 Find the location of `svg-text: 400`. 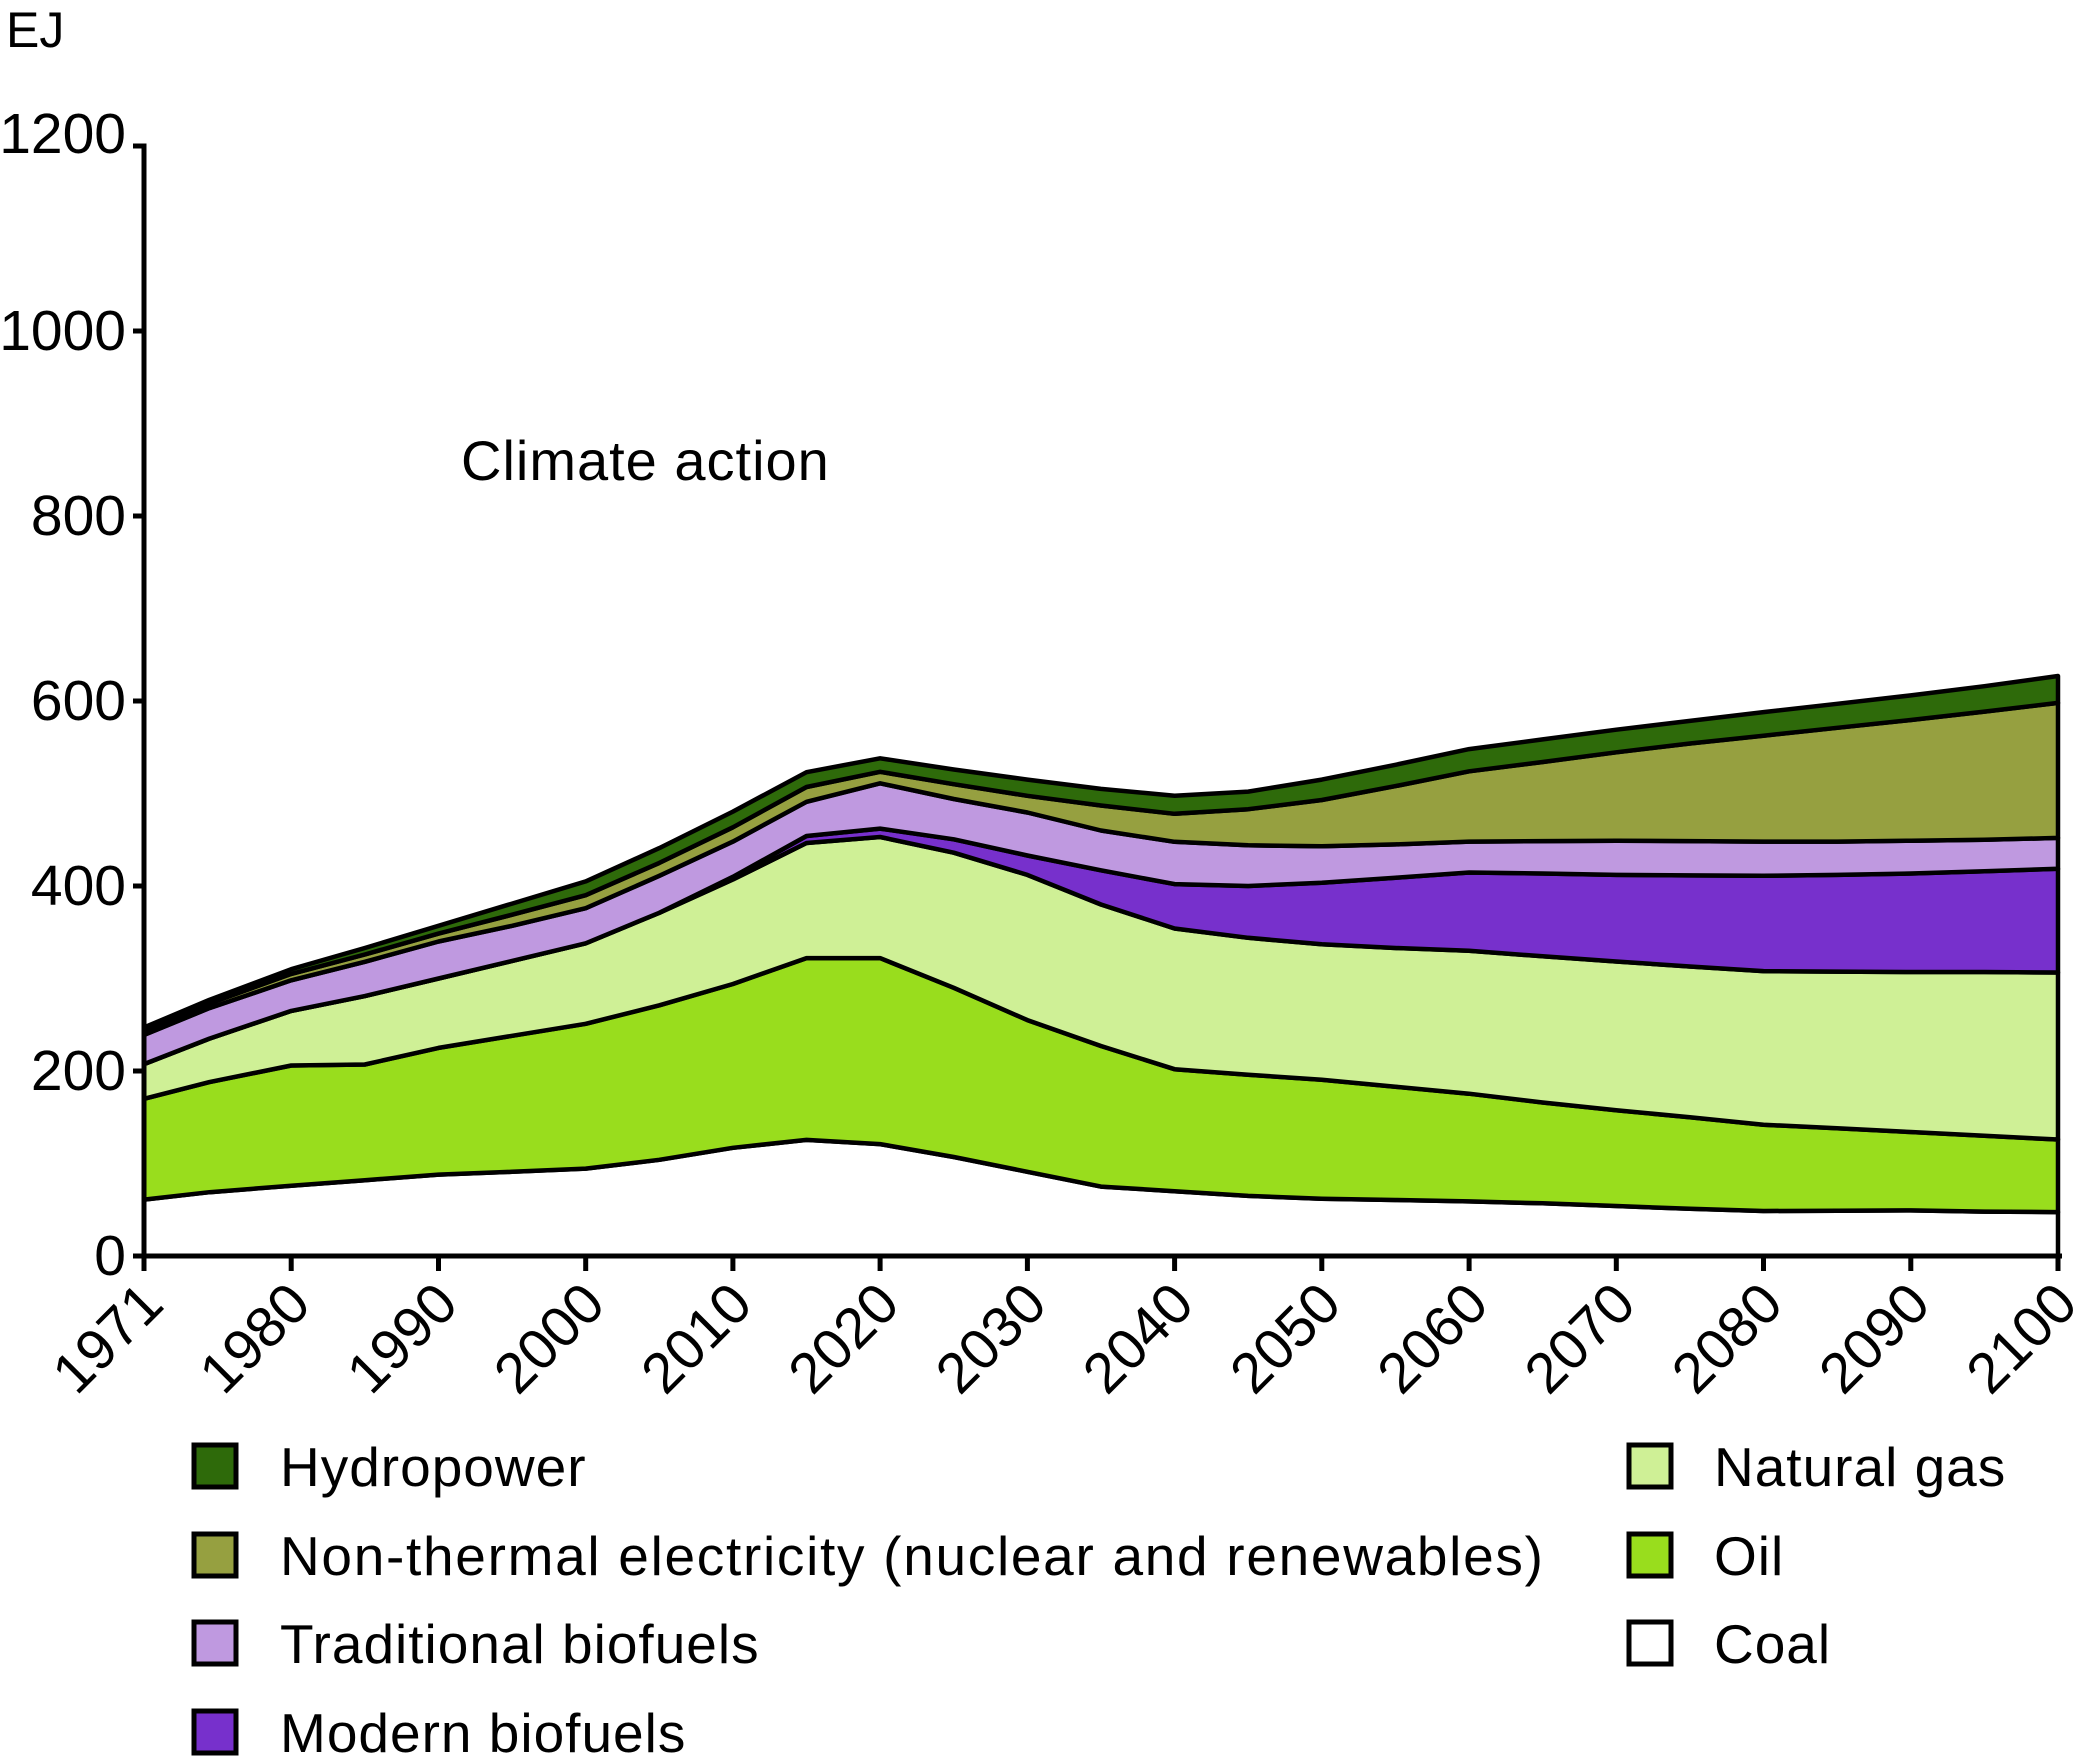

svg-text: 400 is located at coordinates (78, 886).